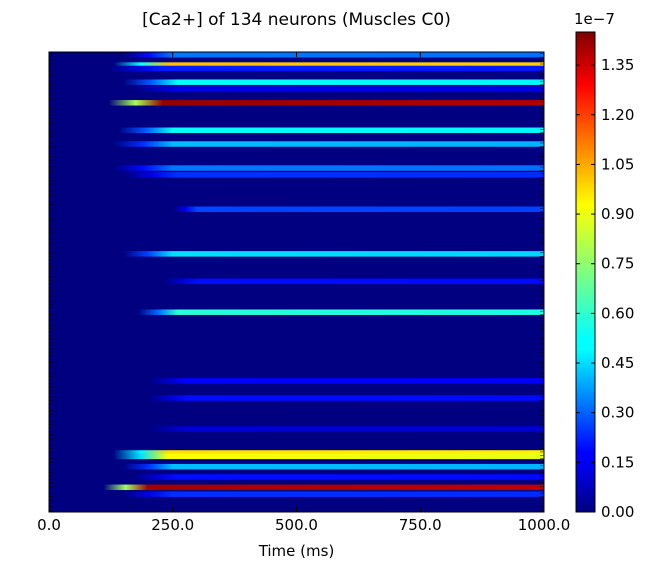 The image size is (651, 574). Describe the element at coordinates (296, 525) in the screenshot. I see `x-tick-label: 500.0` at that location.